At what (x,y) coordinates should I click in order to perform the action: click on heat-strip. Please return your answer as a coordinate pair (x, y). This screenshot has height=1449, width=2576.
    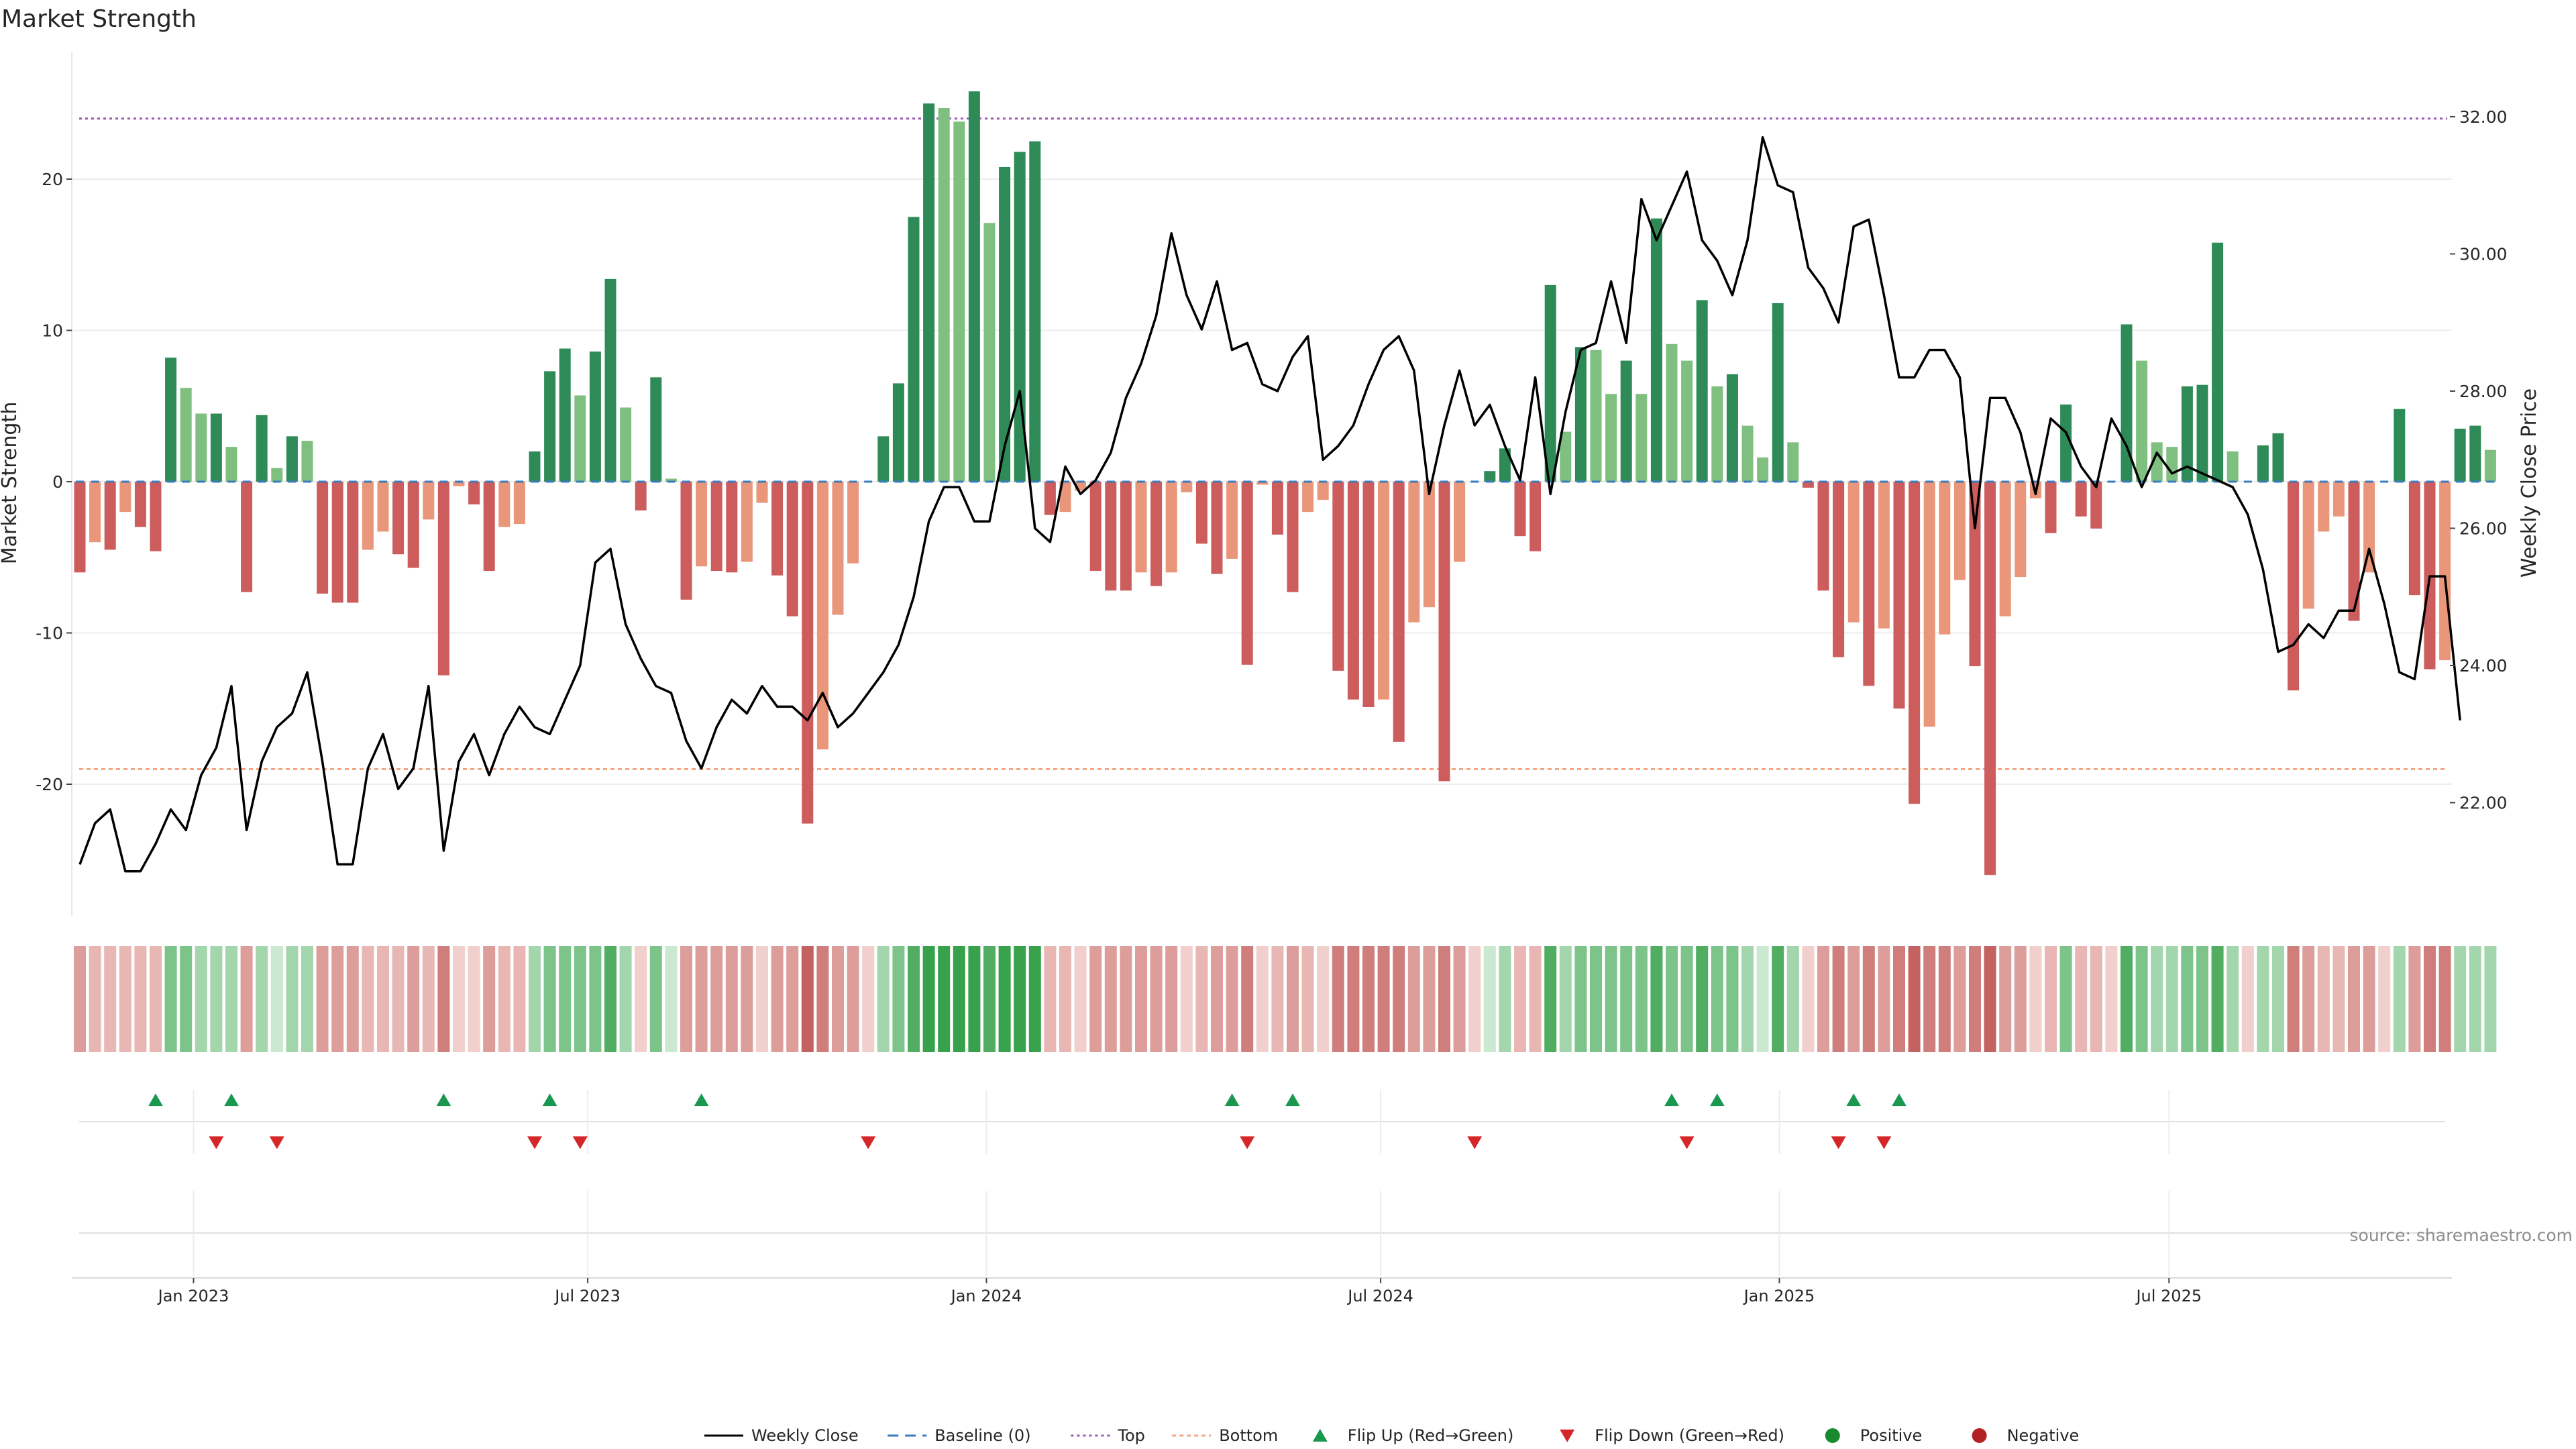
    Looking at the image, I should click on (1285, 999).